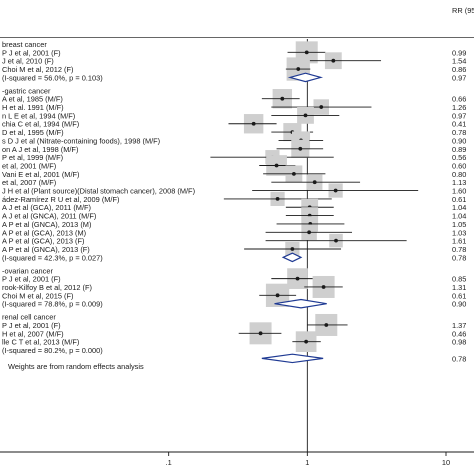 The image size is (474, 474). Describe the element at coordinates (459, 224) in the screenshot. I see `rr-value: 1.05` at that location.